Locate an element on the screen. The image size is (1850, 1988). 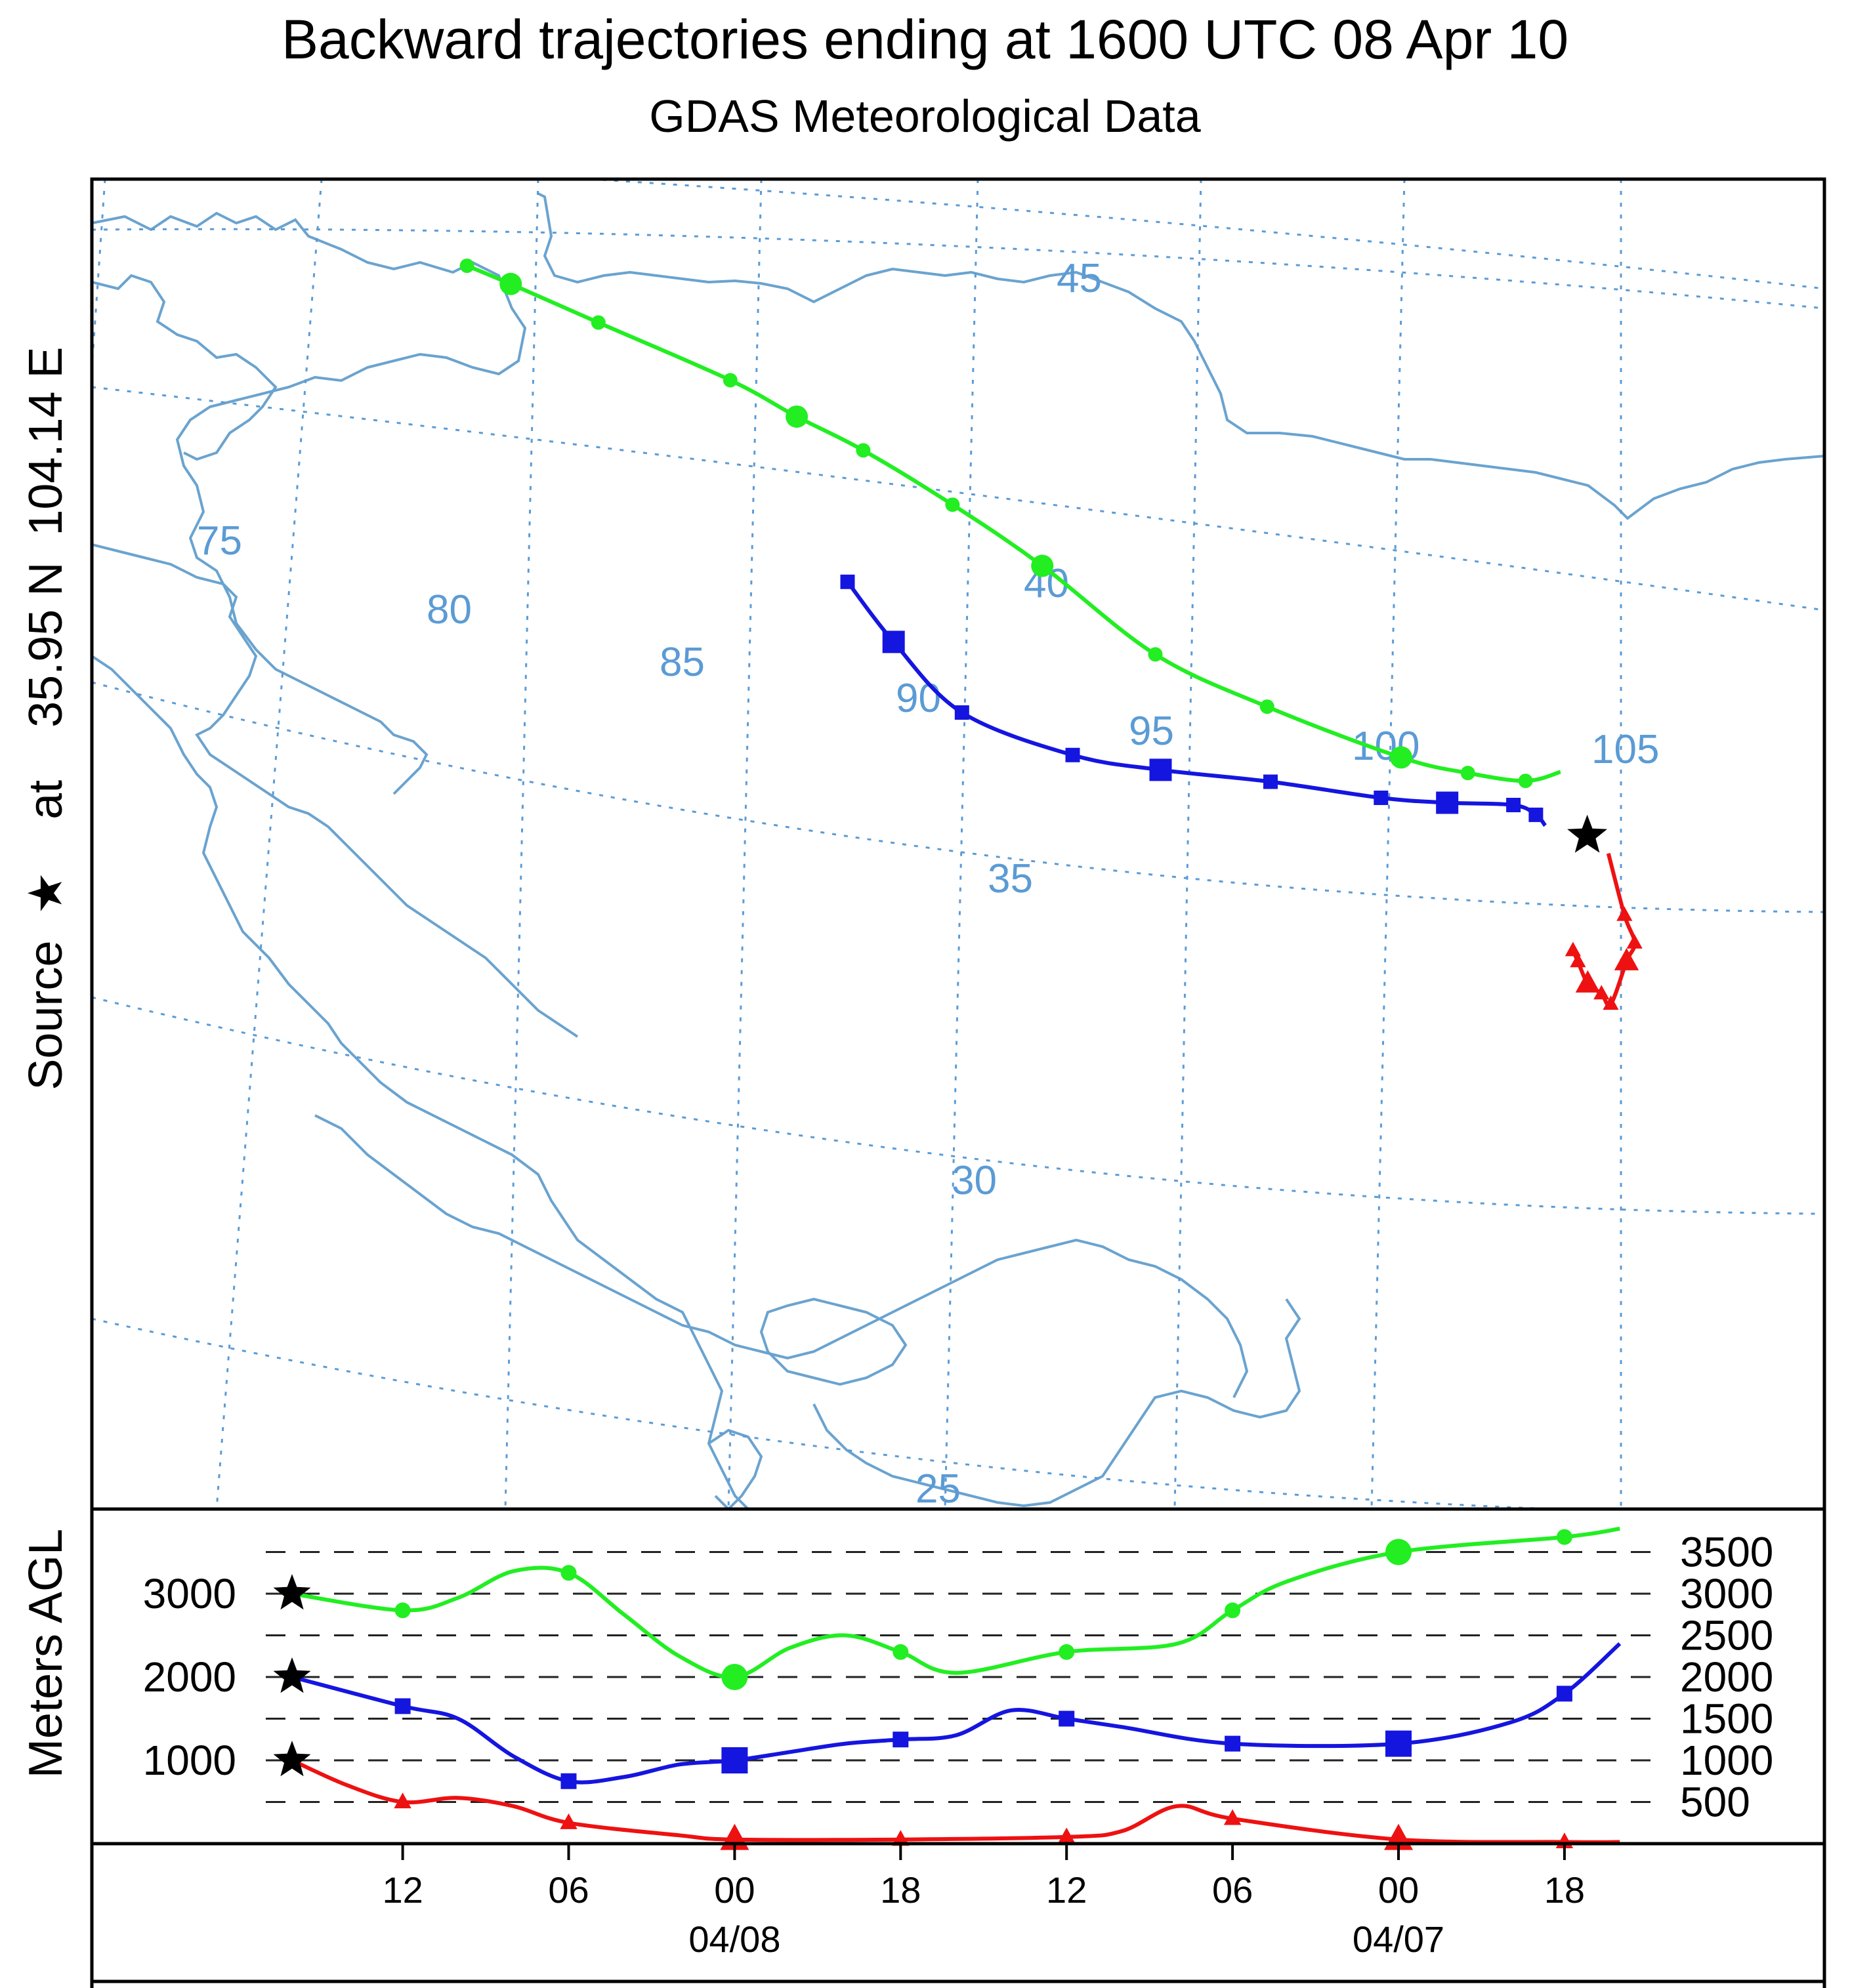
right-tick-2000: 2000 is located at coordinates (1726, 1677).